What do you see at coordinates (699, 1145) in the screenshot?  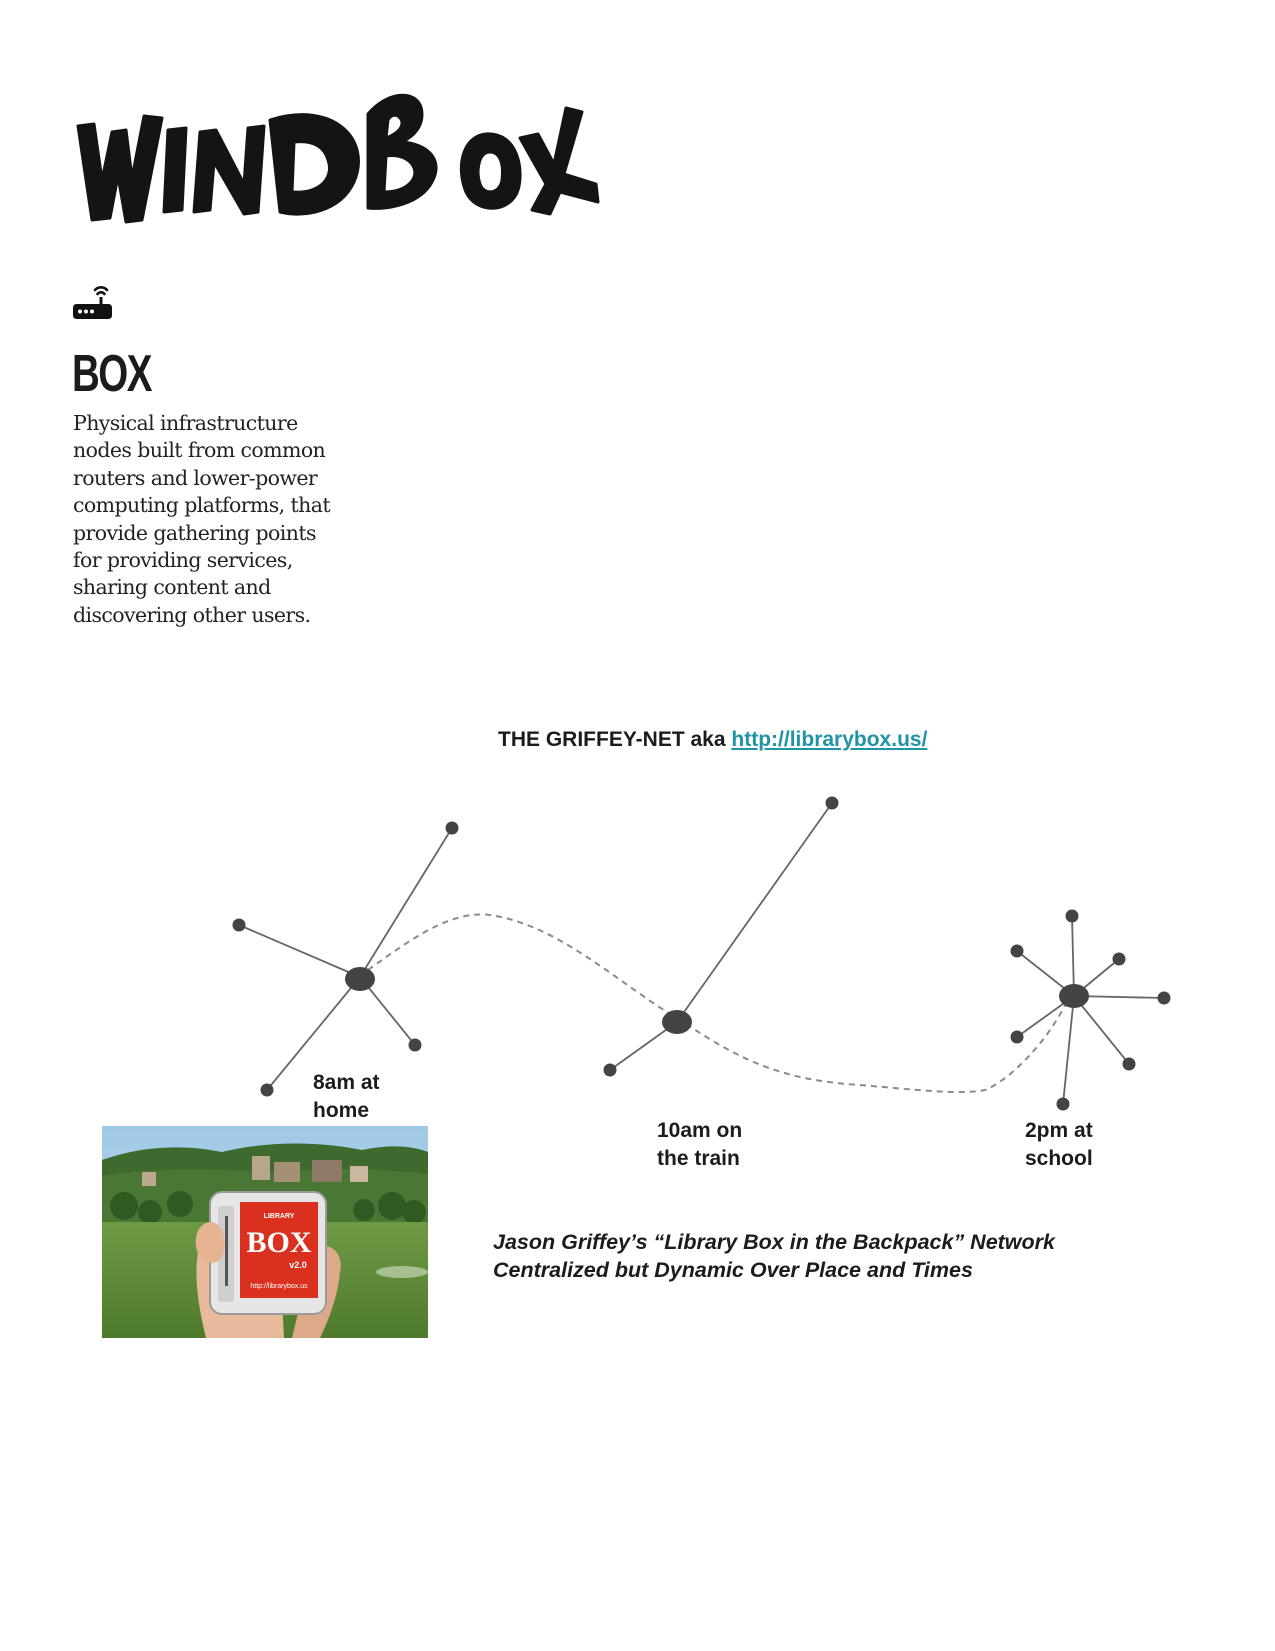 I see `label-train: 10am on the train` at bounding box center [699, 1145].